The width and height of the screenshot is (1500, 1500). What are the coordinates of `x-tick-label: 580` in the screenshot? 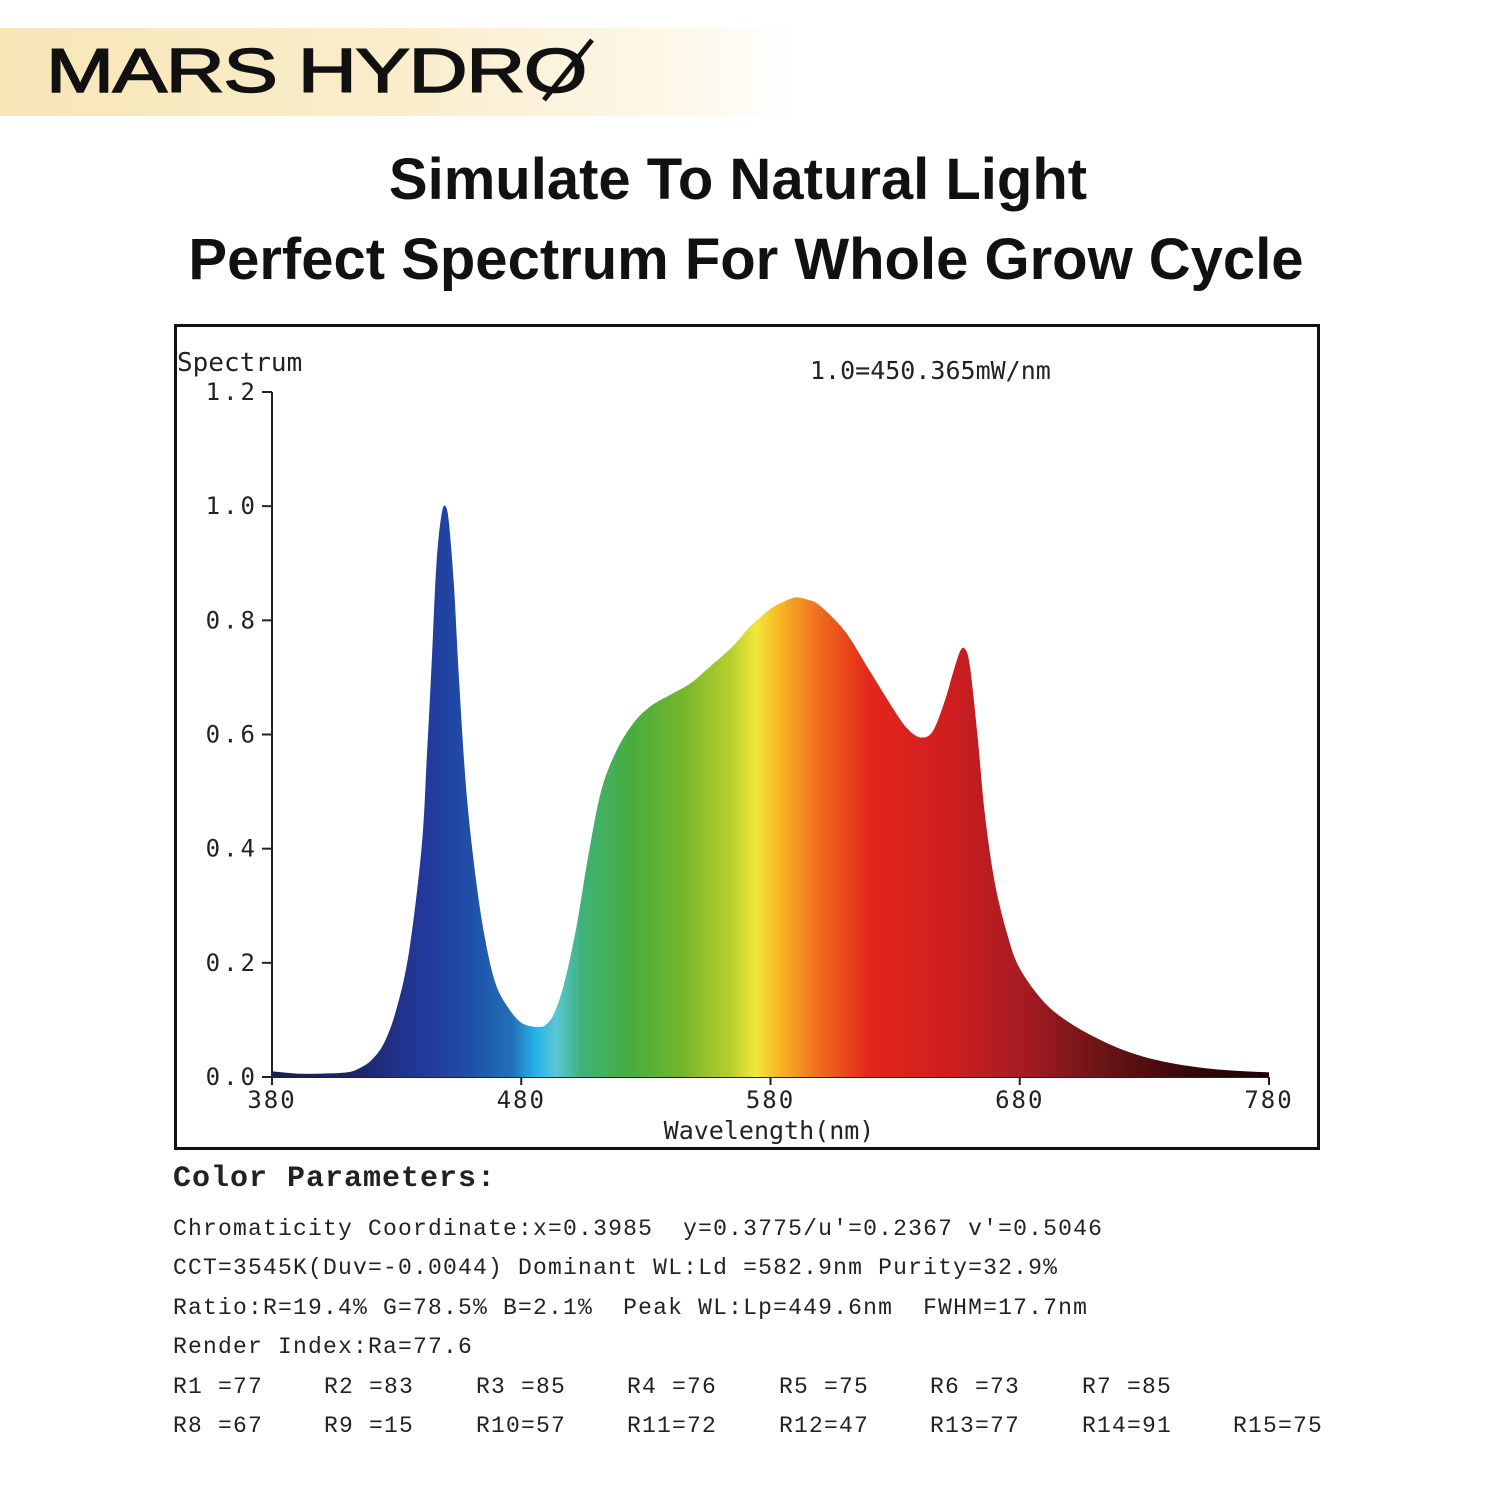 It's located at (770, 1100).